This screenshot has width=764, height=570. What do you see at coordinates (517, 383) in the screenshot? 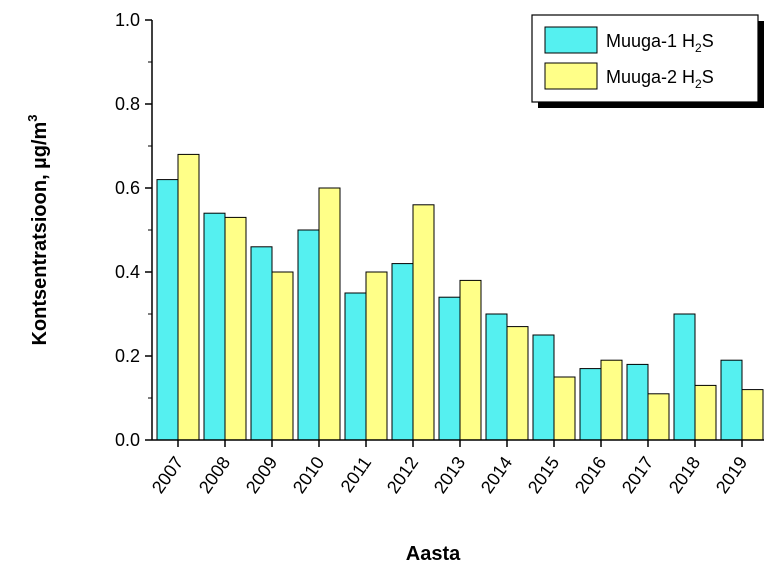
I see `bar-2-2014` at bounding box center [517, 383].